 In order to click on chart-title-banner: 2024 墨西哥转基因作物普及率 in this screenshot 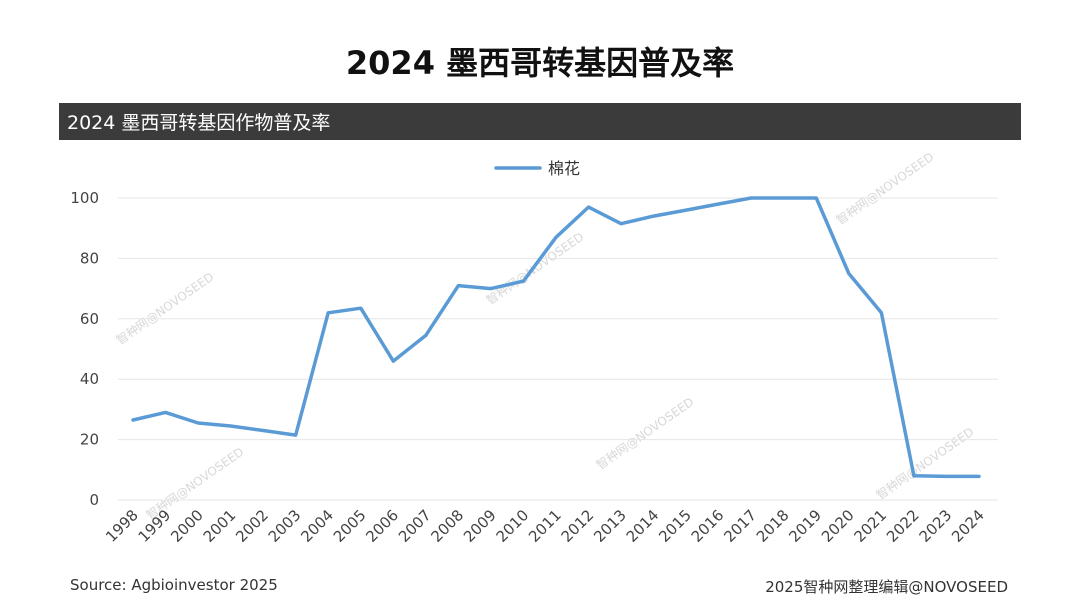, I will do `click(540, 121)`.